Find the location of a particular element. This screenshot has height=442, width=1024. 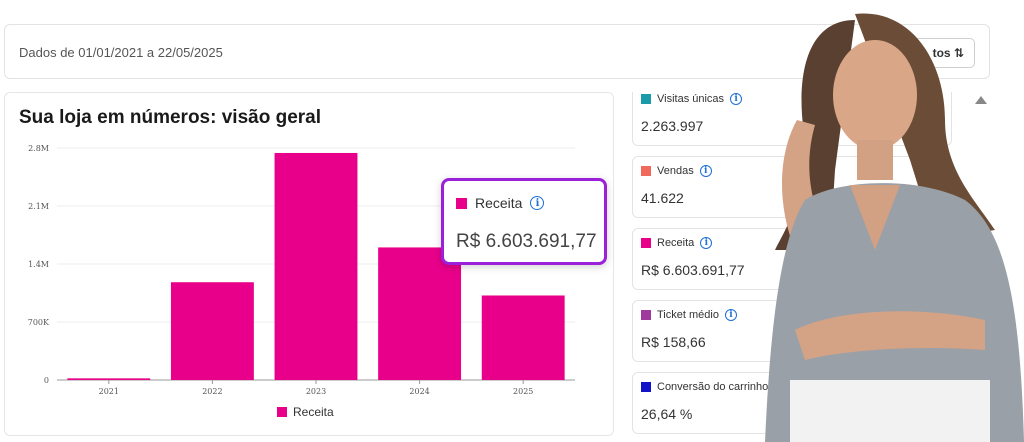

white-pants is located at coordinates (890, 411).